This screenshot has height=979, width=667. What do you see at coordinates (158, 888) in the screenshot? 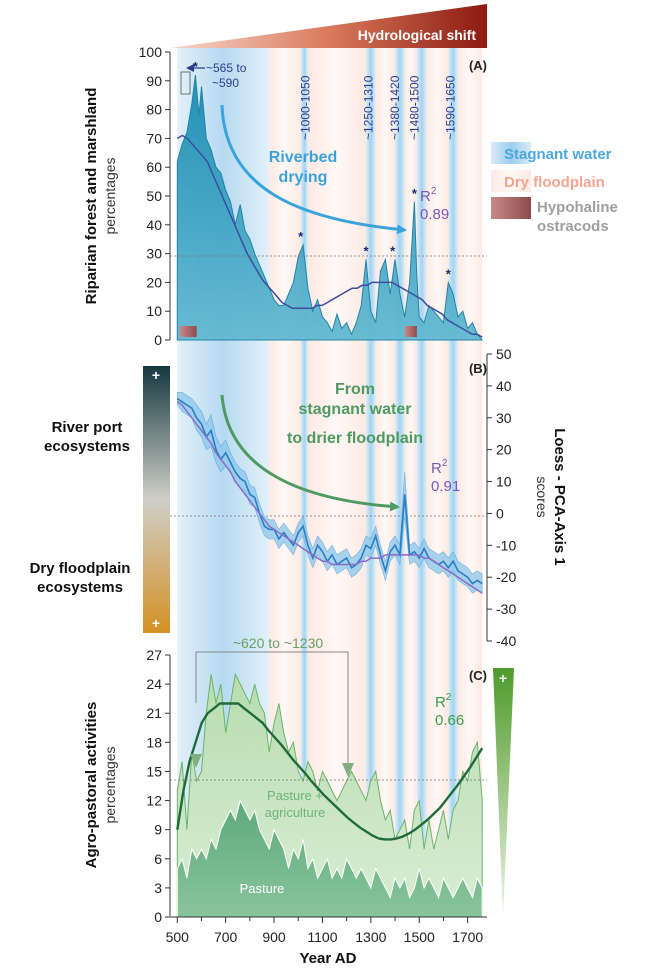
I see `panel-c-ytick-label: 3` at bounding box center [158, 888].